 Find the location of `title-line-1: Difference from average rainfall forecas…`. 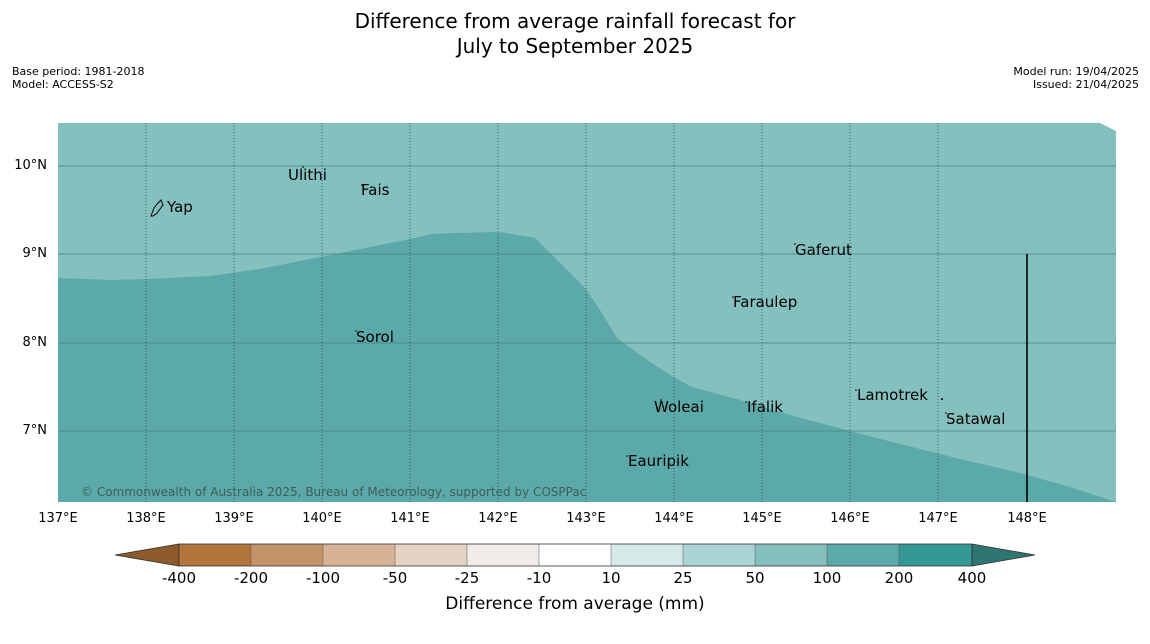

title-line-1: Difference from average rainfall forecas… is located at coordinates (575, 21).